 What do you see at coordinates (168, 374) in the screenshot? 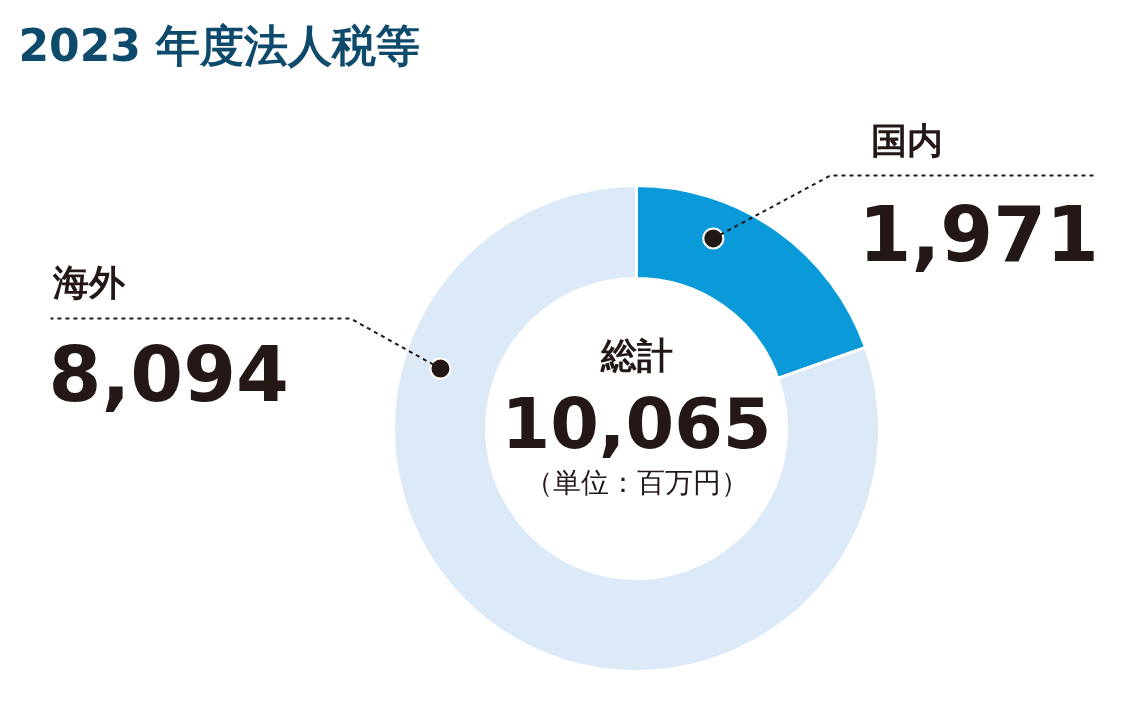
I see `data-label: 8,094` at bounding box center [168, 374].